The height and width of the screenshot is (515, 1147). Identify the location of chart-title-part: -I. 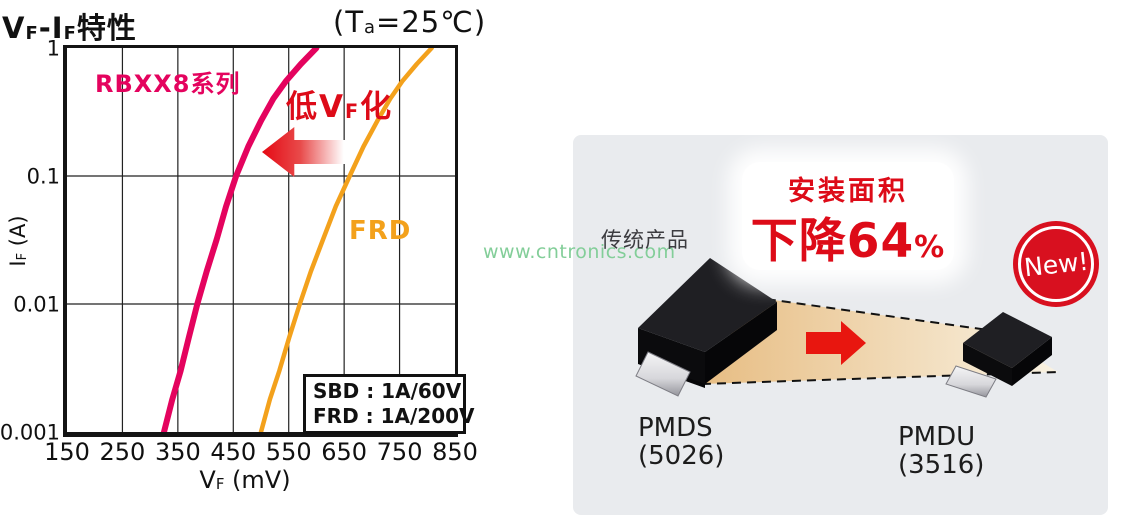
(51, 28).